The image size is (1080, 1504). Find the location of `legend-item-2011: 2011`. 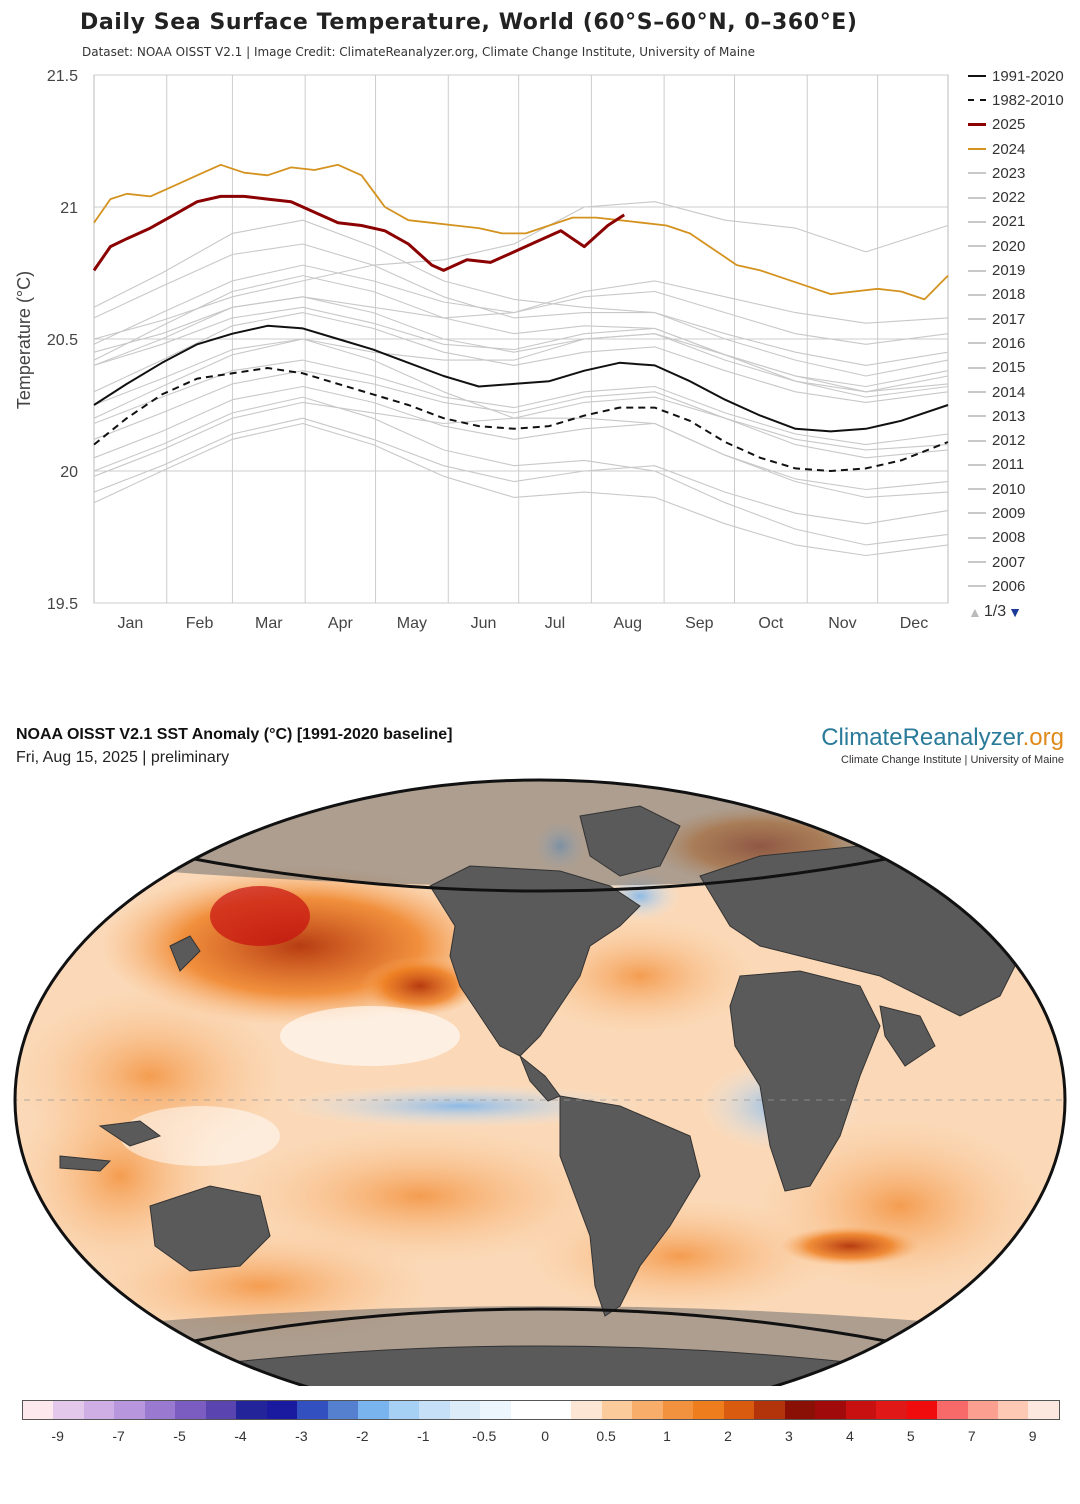

legend-item-2011: 2011 is located at coordinates (1022, 465).